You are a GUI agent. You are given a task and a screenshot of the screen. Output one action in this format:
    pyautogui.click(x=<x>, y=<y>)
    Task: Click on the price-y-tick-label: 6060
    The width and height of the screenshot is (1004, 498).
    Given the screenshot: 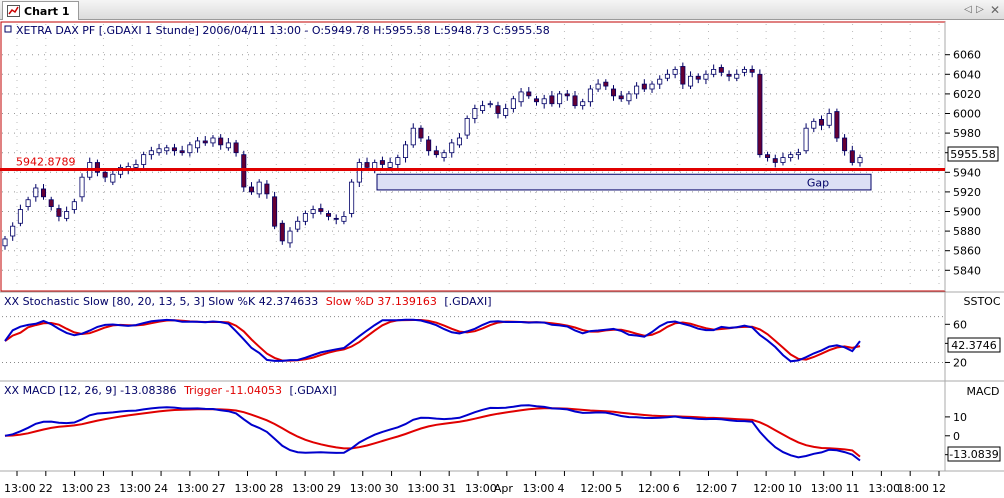 What is the action you would take?
    pyautogui.click(x=967, y=55)
    